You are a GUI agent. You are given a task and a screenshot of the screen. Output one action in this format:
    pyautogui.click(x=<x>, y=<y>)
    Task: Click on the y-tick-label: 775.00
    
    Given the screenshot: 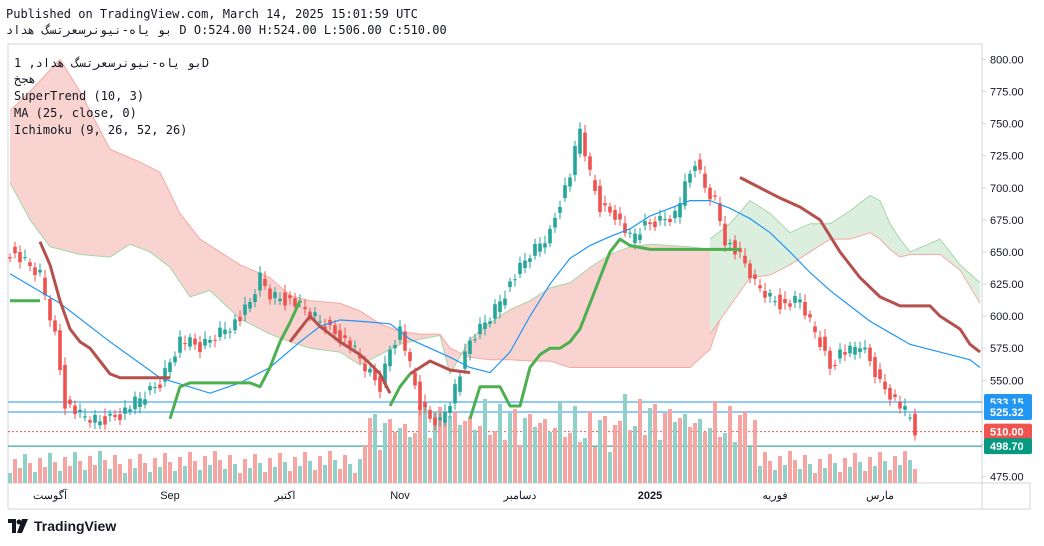 What is the action you would take?
    pyautogui.click(x=1007, y=92)
    